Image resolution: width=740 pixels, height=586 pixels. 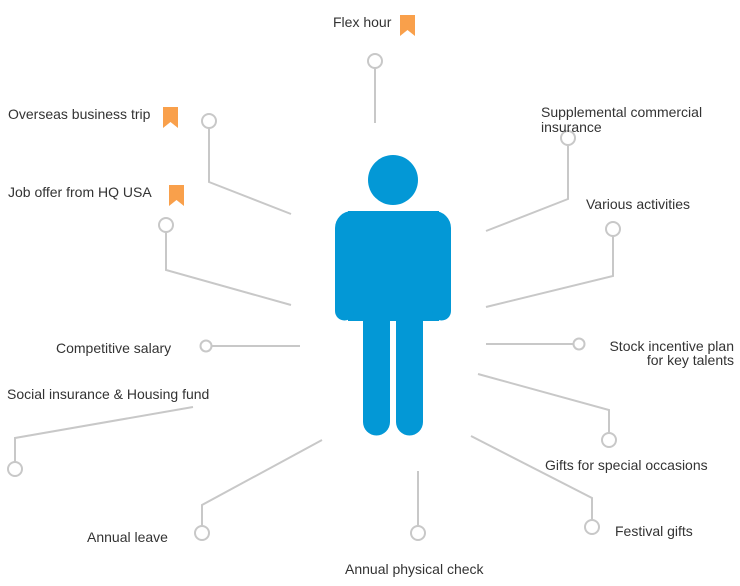 I want to click on connector-various-activities, so click(x=549, y=272).